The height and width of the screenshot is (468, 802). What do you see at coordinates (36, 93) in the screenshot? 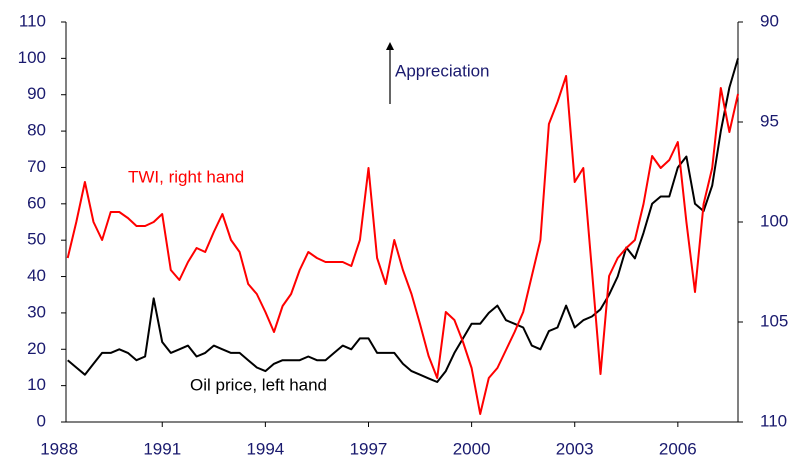
I see `y-tick-label: 90` at bounding box center [36, 93].